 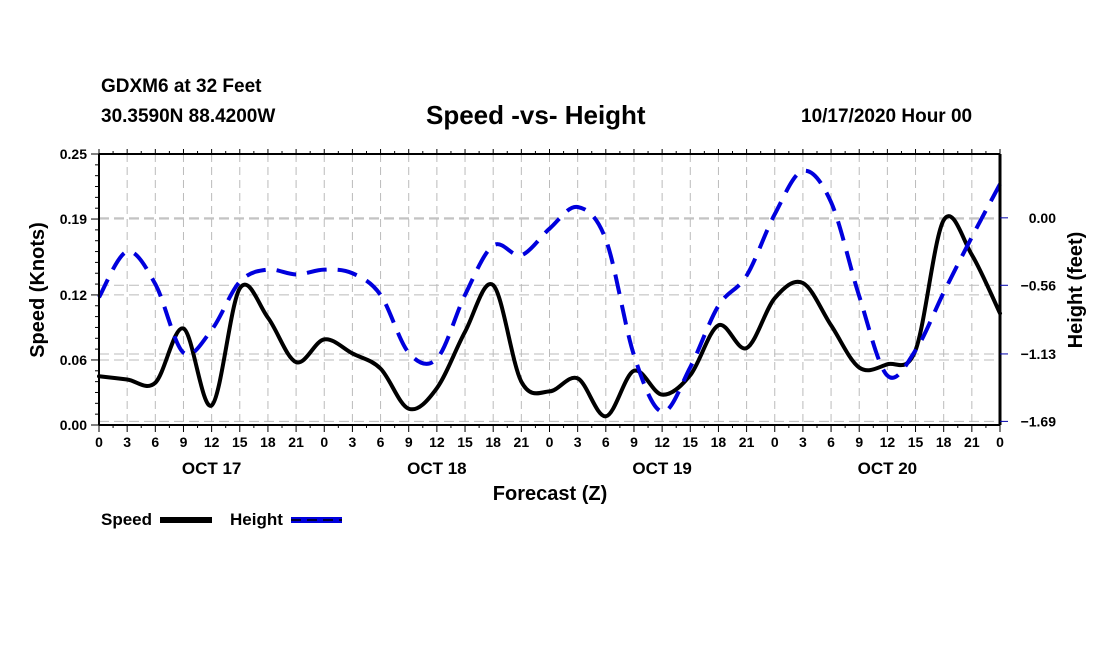 I want to click on day-label: OCT 19, so click(x=662, y=468).